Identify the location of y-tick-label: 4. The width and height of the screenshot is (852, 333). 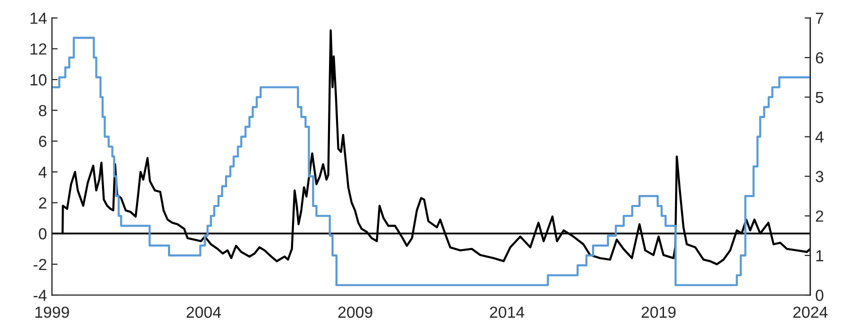
(42, 172).